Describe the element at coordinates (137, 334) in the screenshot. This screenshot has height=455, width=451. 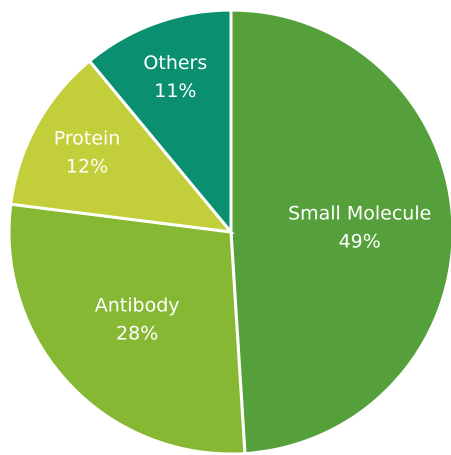
I see `slice-value-label: 28%` at that location.